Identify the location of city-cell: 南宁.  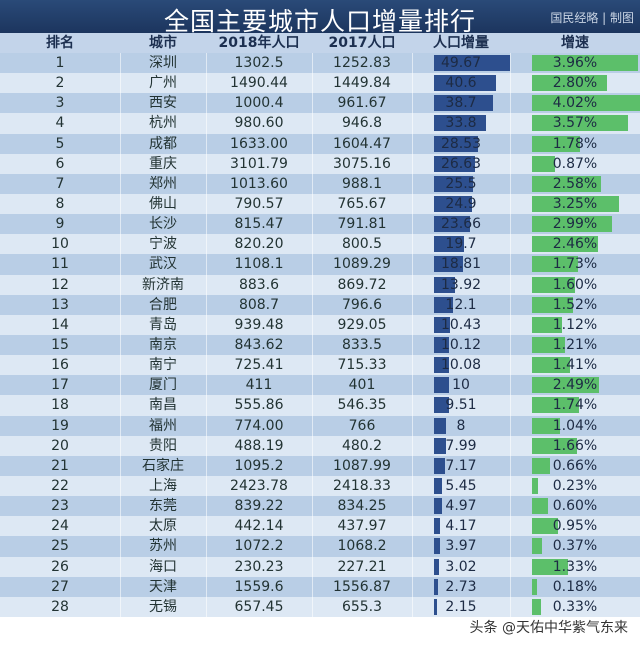
(163, 365).